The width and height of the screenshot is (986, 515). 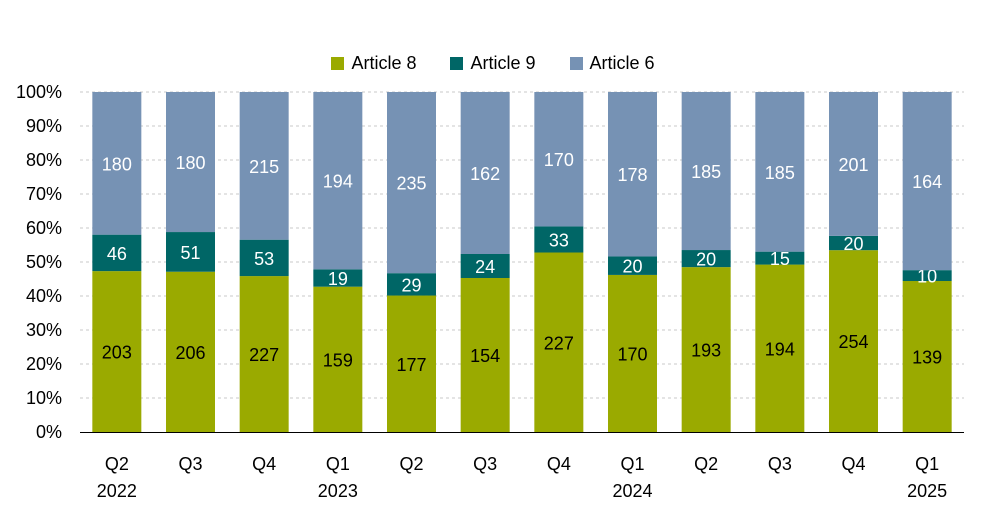 I want to click on data-label-article-8: 170, so click(x=632, y=354).